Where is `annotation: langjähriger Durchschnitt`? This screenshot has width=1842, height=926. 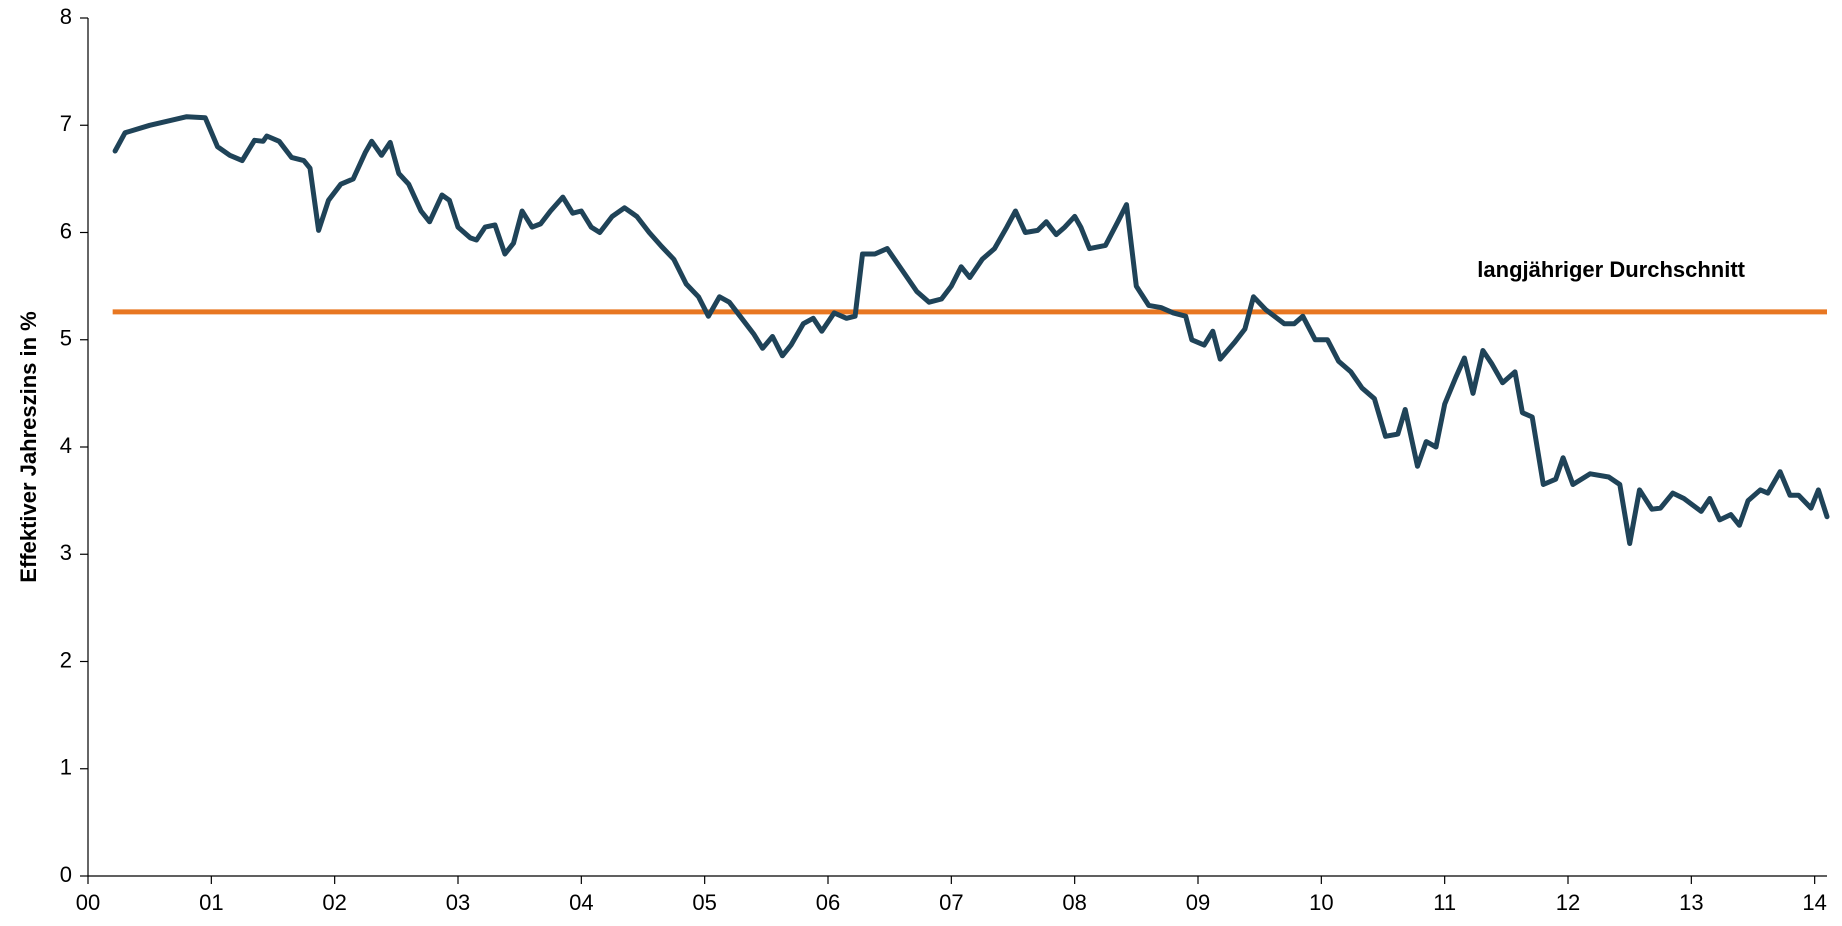
annotation: langjähriger Durchschnitt is located at coordinates (1611, 269).